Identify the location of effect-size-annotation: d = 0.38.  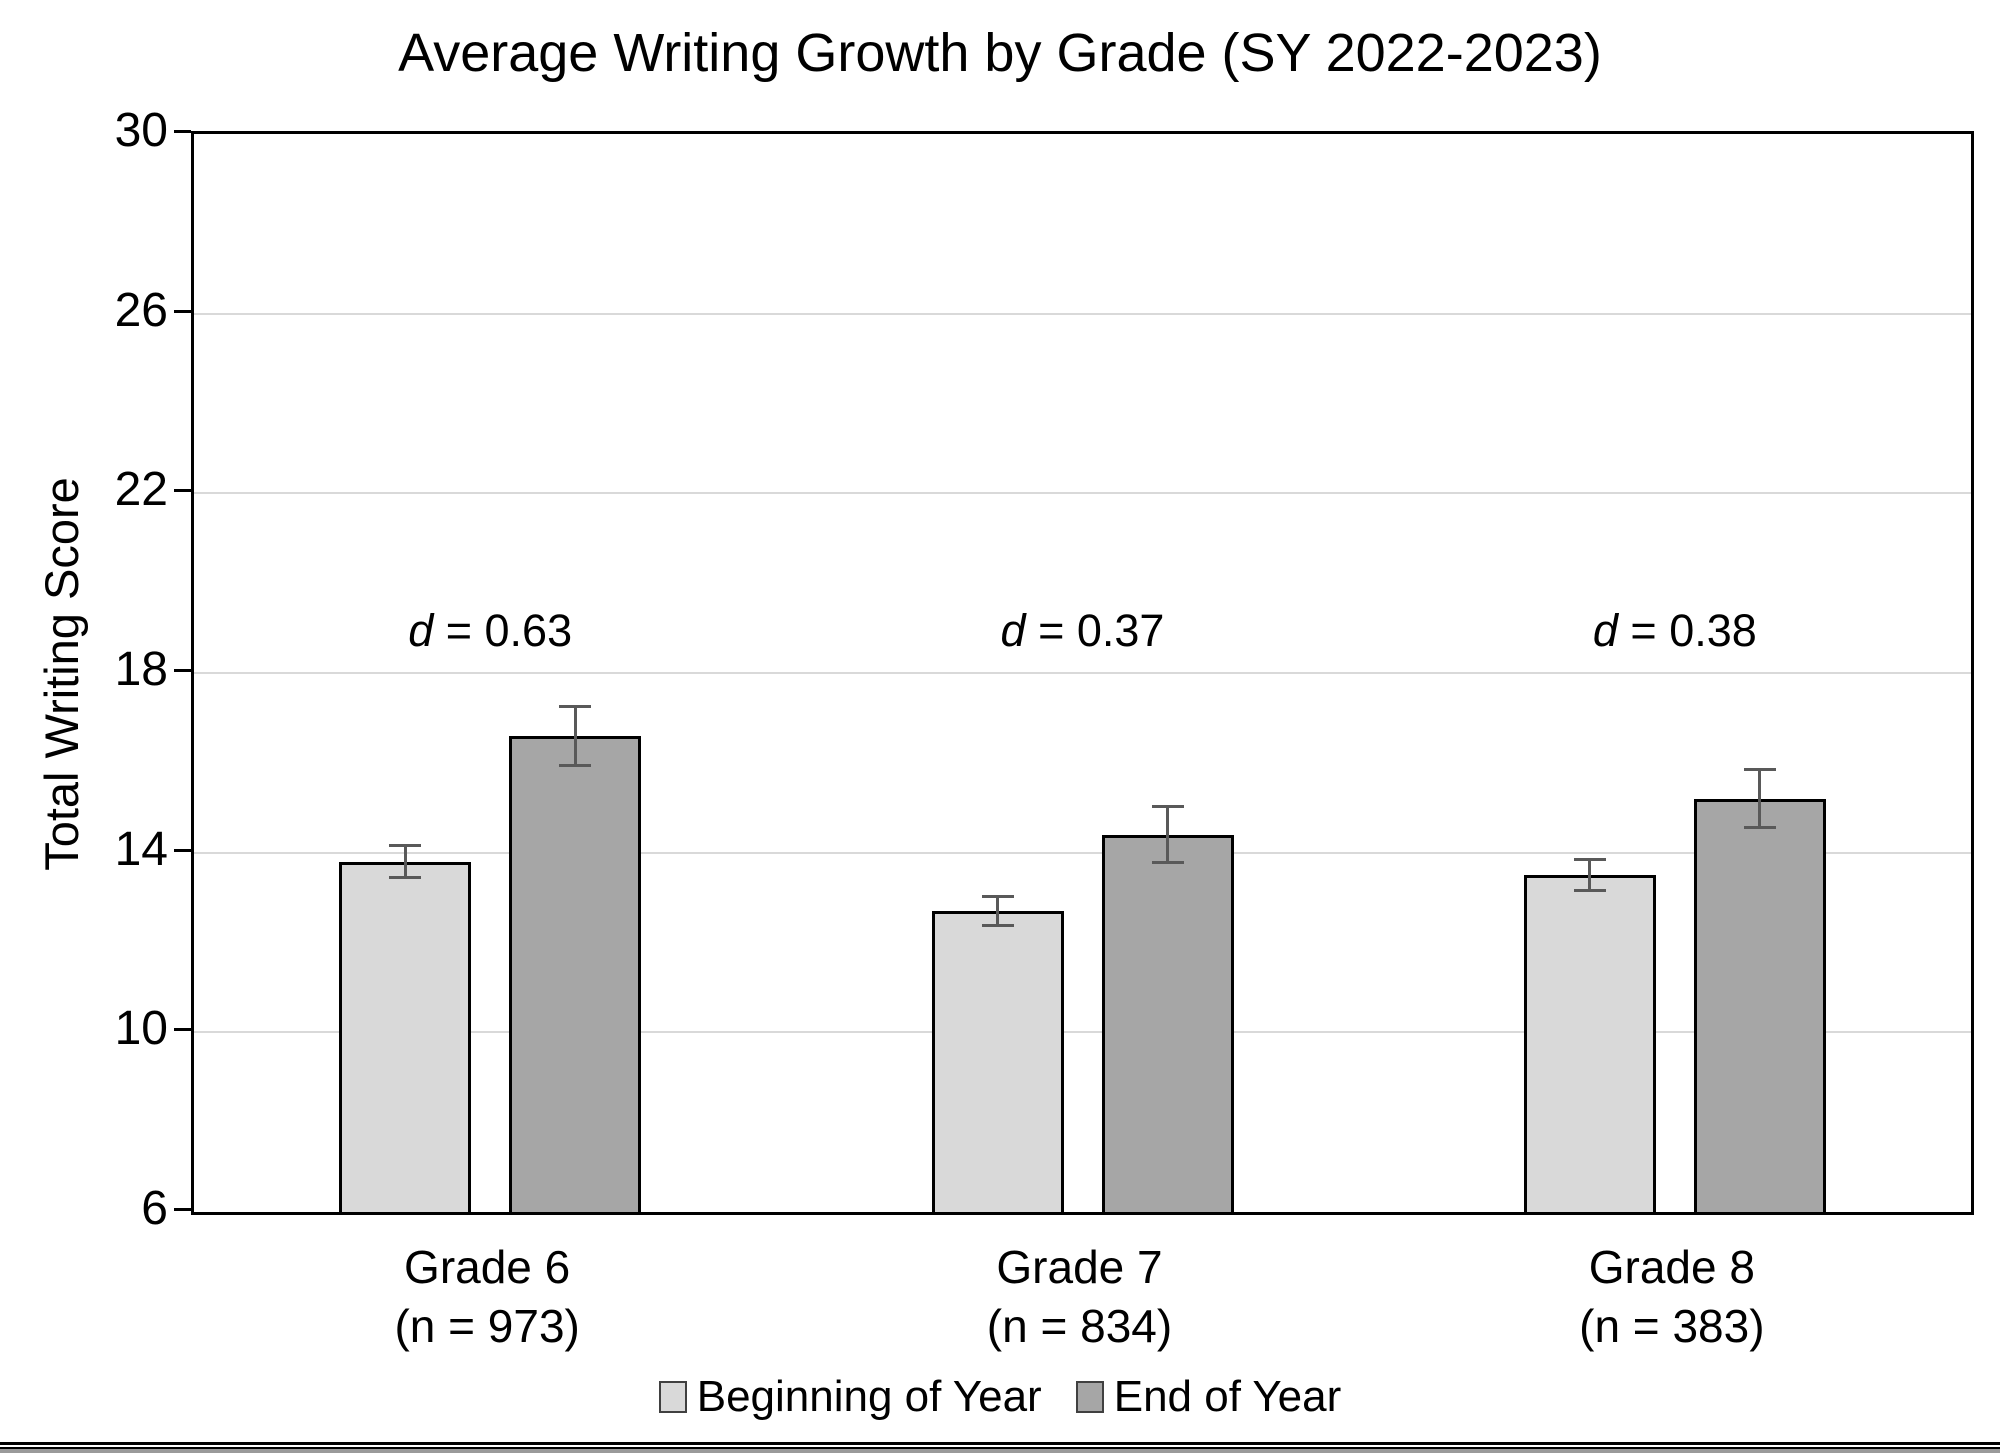
(1674, 631).